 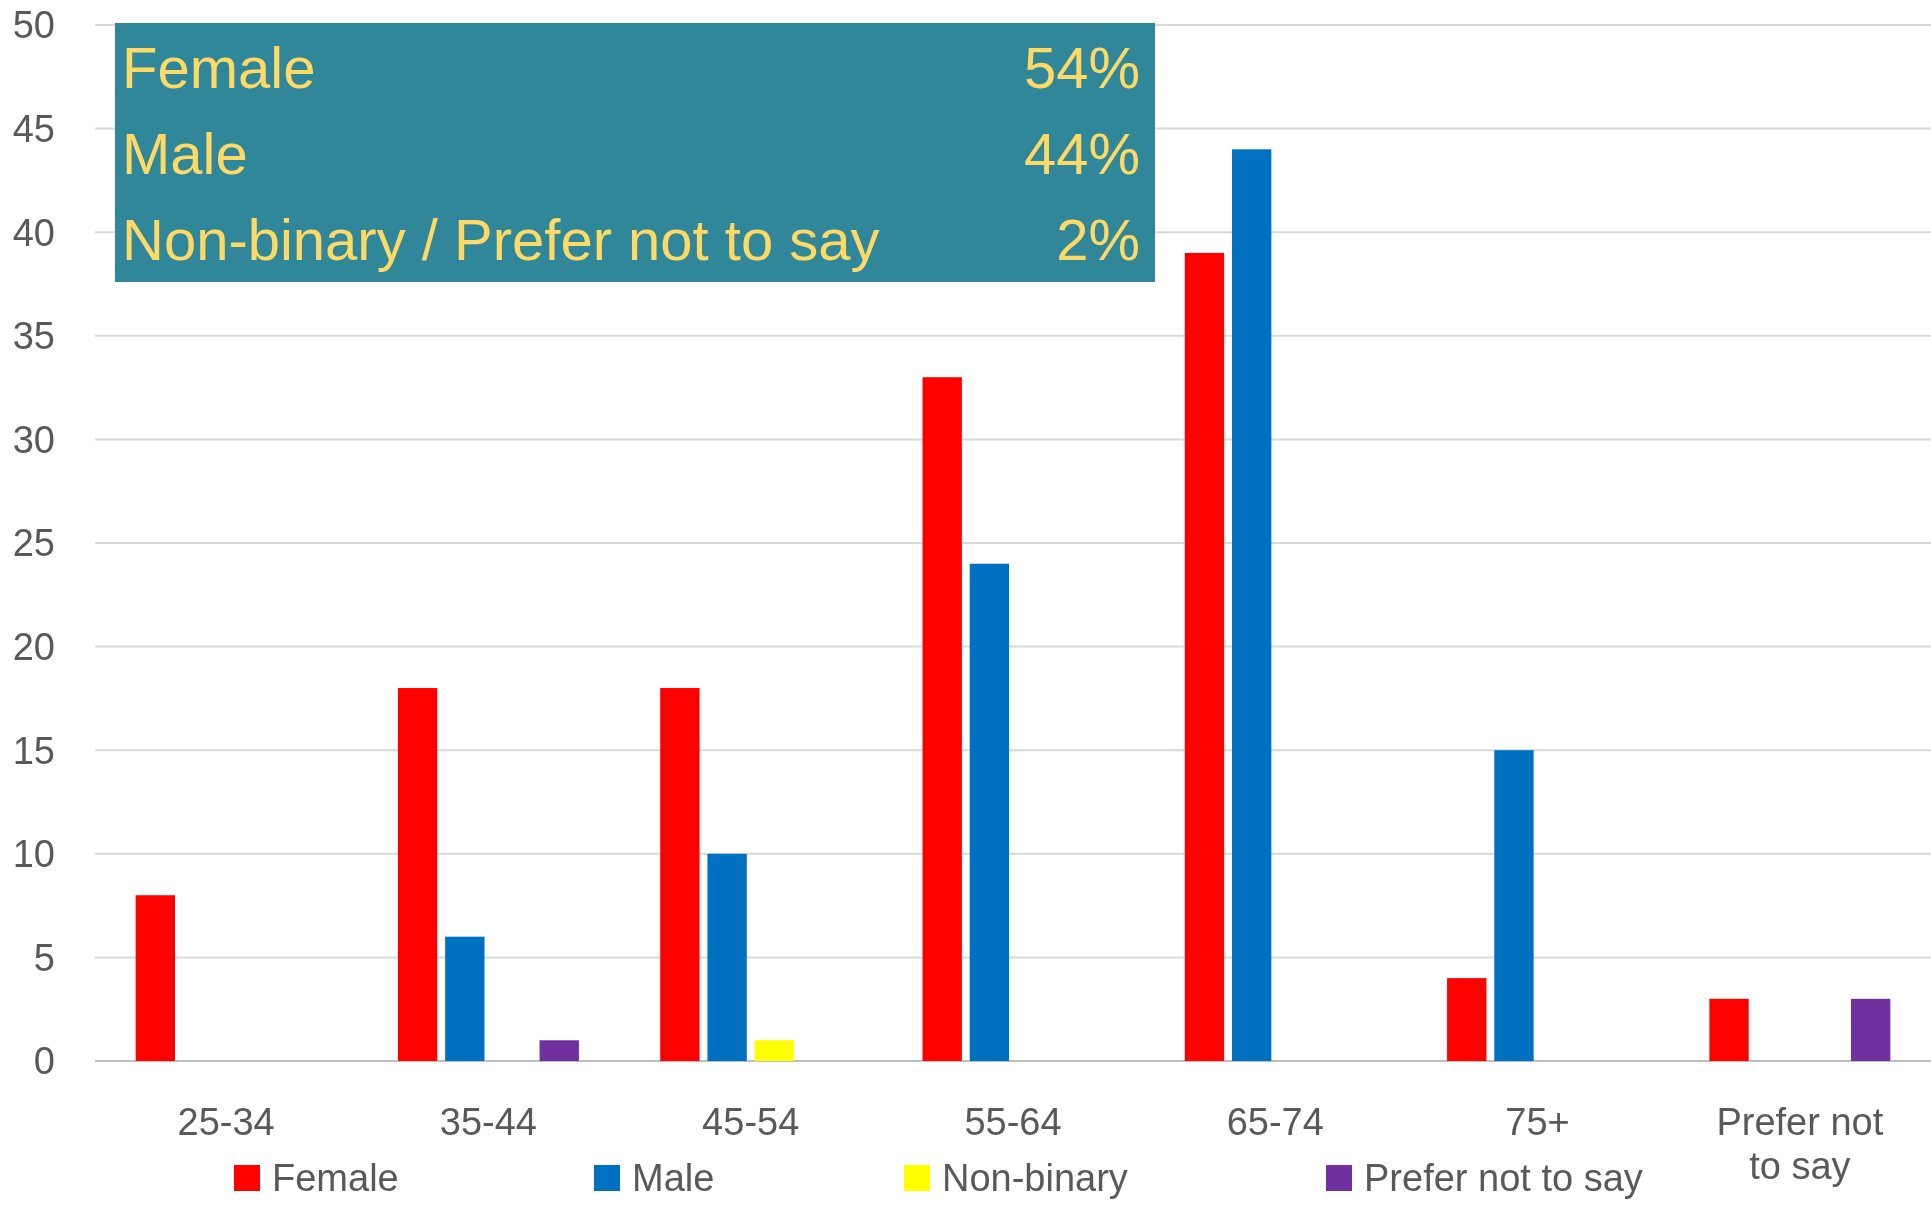 I want to click on x-tick-label: 55-64, so click(x=1013, y=1122).